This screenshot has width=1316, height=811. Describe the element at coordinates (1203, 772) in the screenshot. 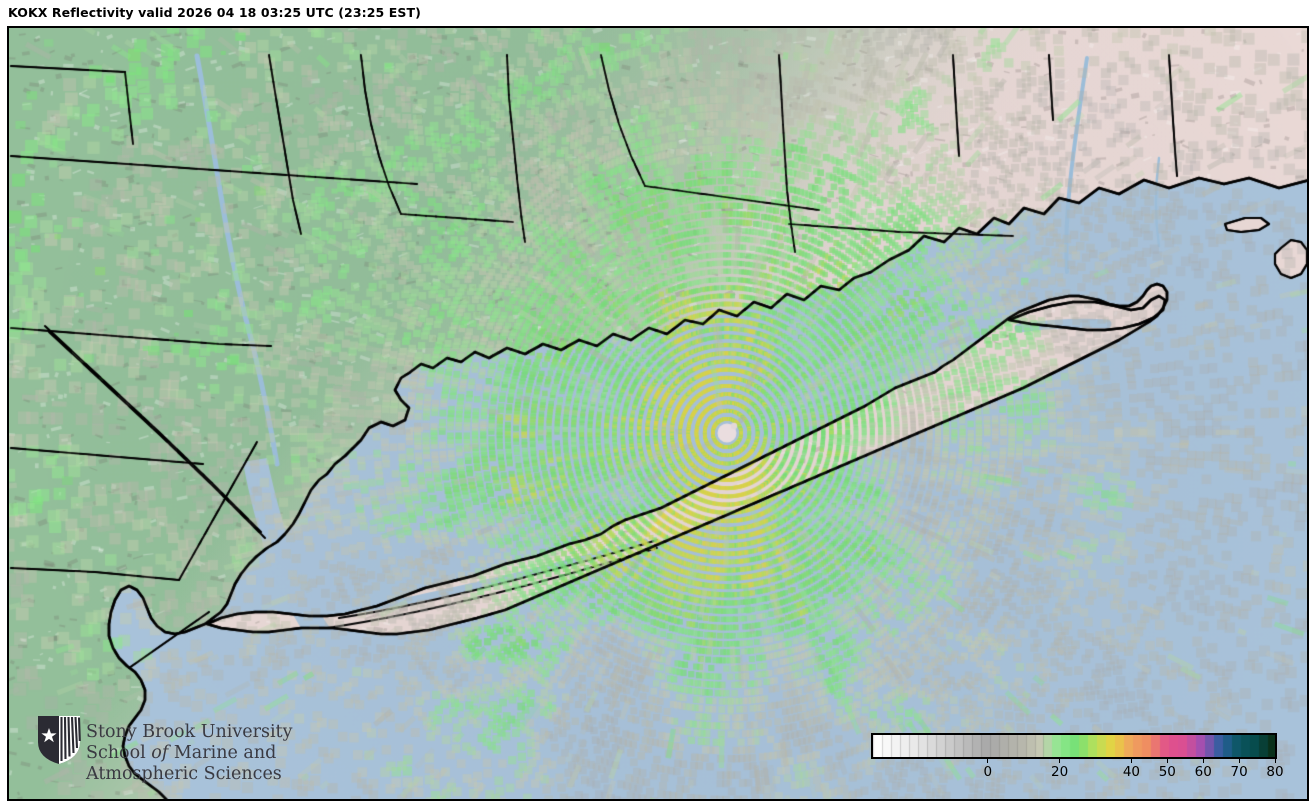

I see `colorbar-tick-label: 60` at that location.